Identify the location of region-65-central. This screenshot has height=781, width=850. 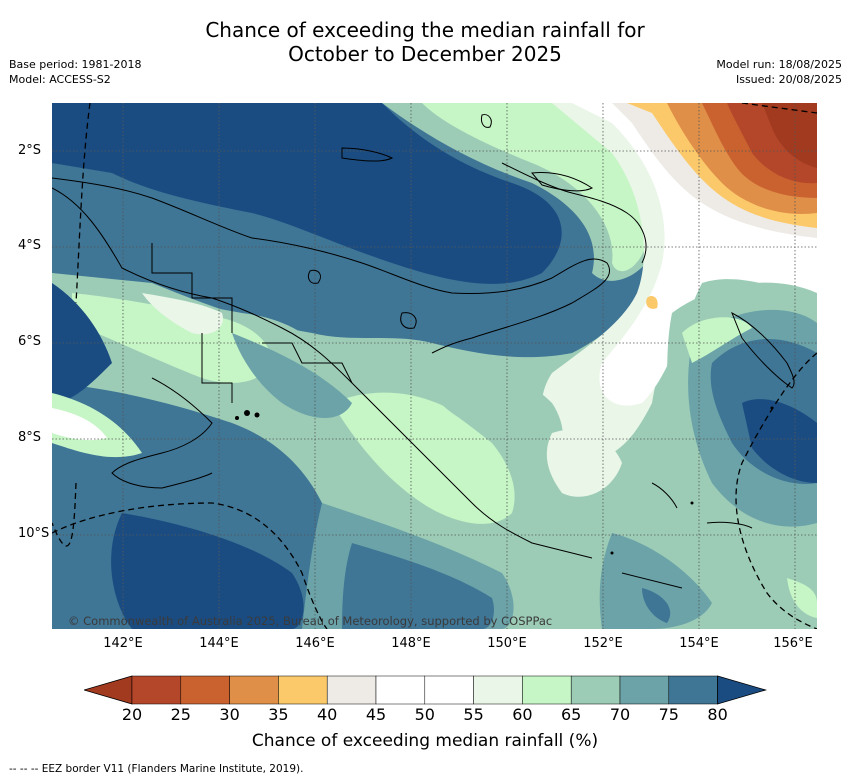
(423, 458).